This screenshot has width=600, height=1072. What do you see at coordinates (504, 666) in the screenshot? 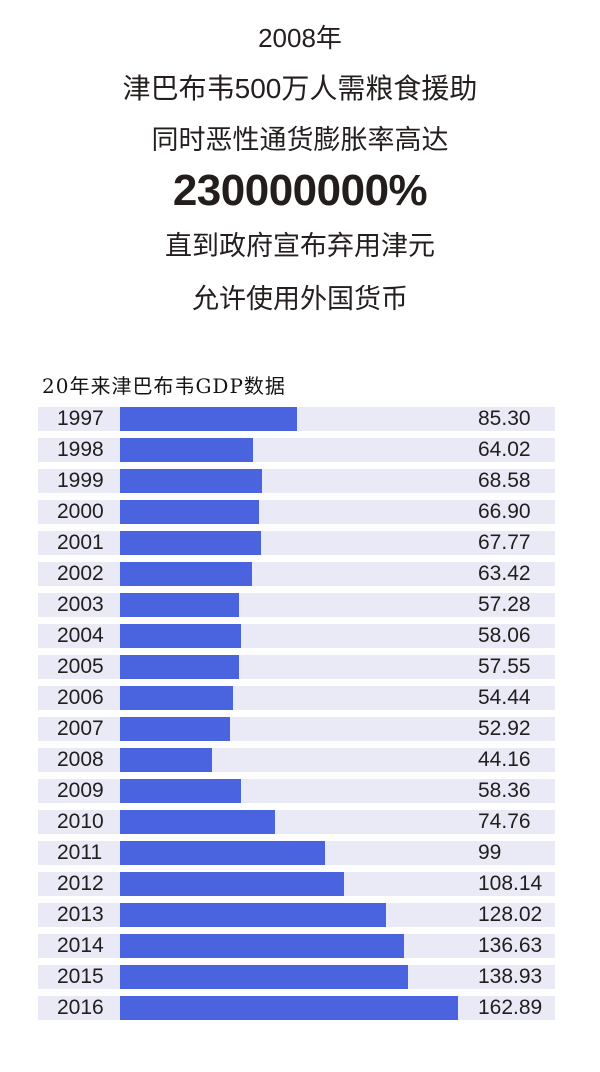
I see `value-label: 57.55` at bounding box center [504, 666].